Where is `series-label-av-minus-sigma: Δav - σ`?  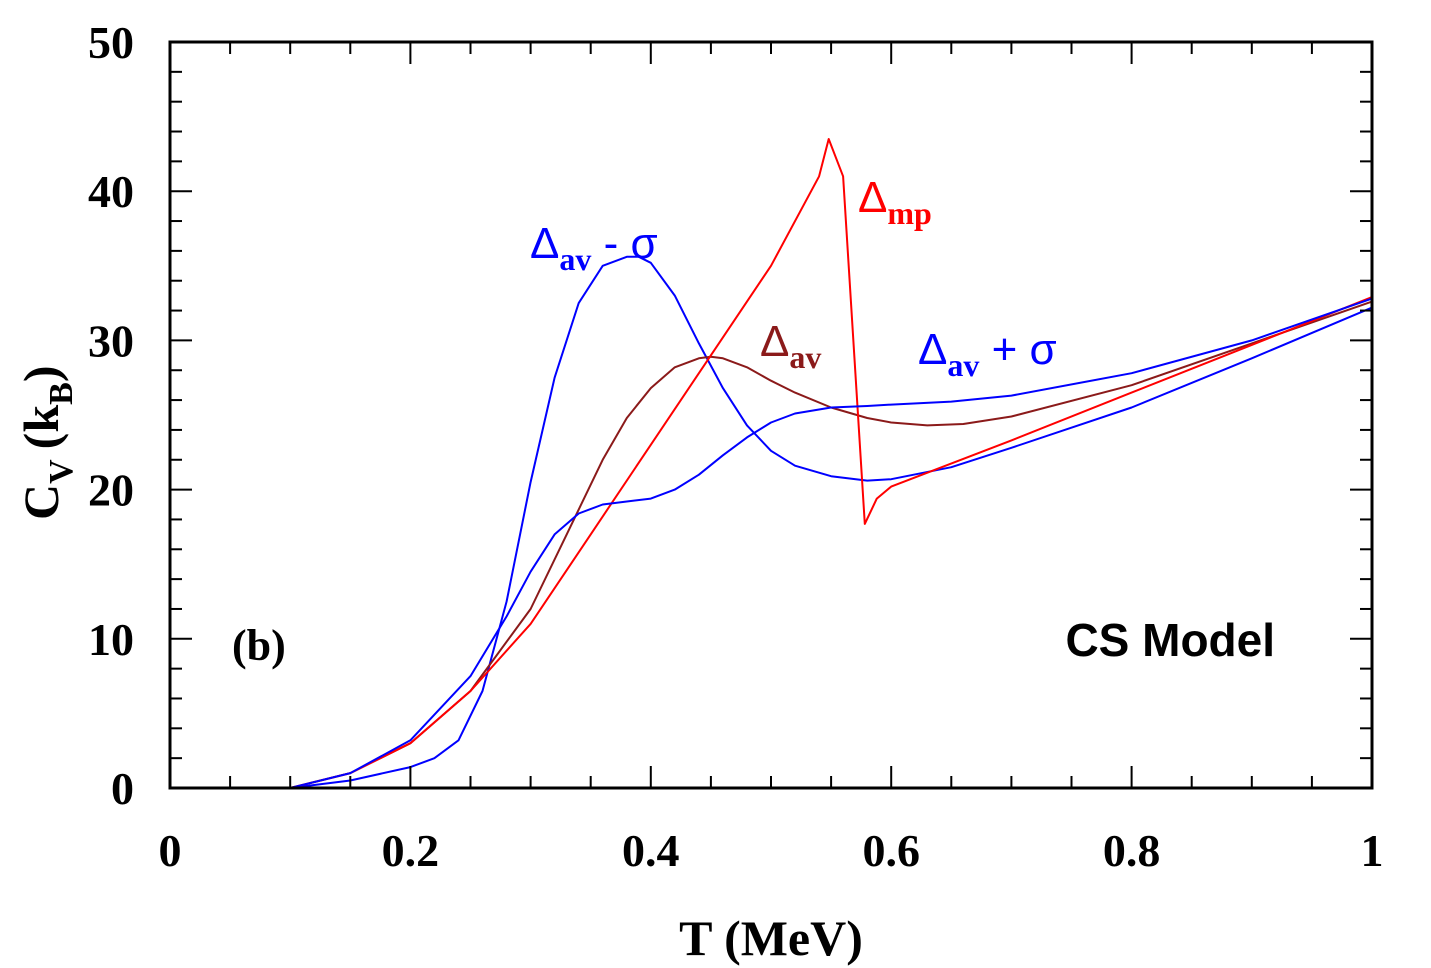 series-label-av-minus-sigma: Δav - σ is located at coordinates (594, 248).